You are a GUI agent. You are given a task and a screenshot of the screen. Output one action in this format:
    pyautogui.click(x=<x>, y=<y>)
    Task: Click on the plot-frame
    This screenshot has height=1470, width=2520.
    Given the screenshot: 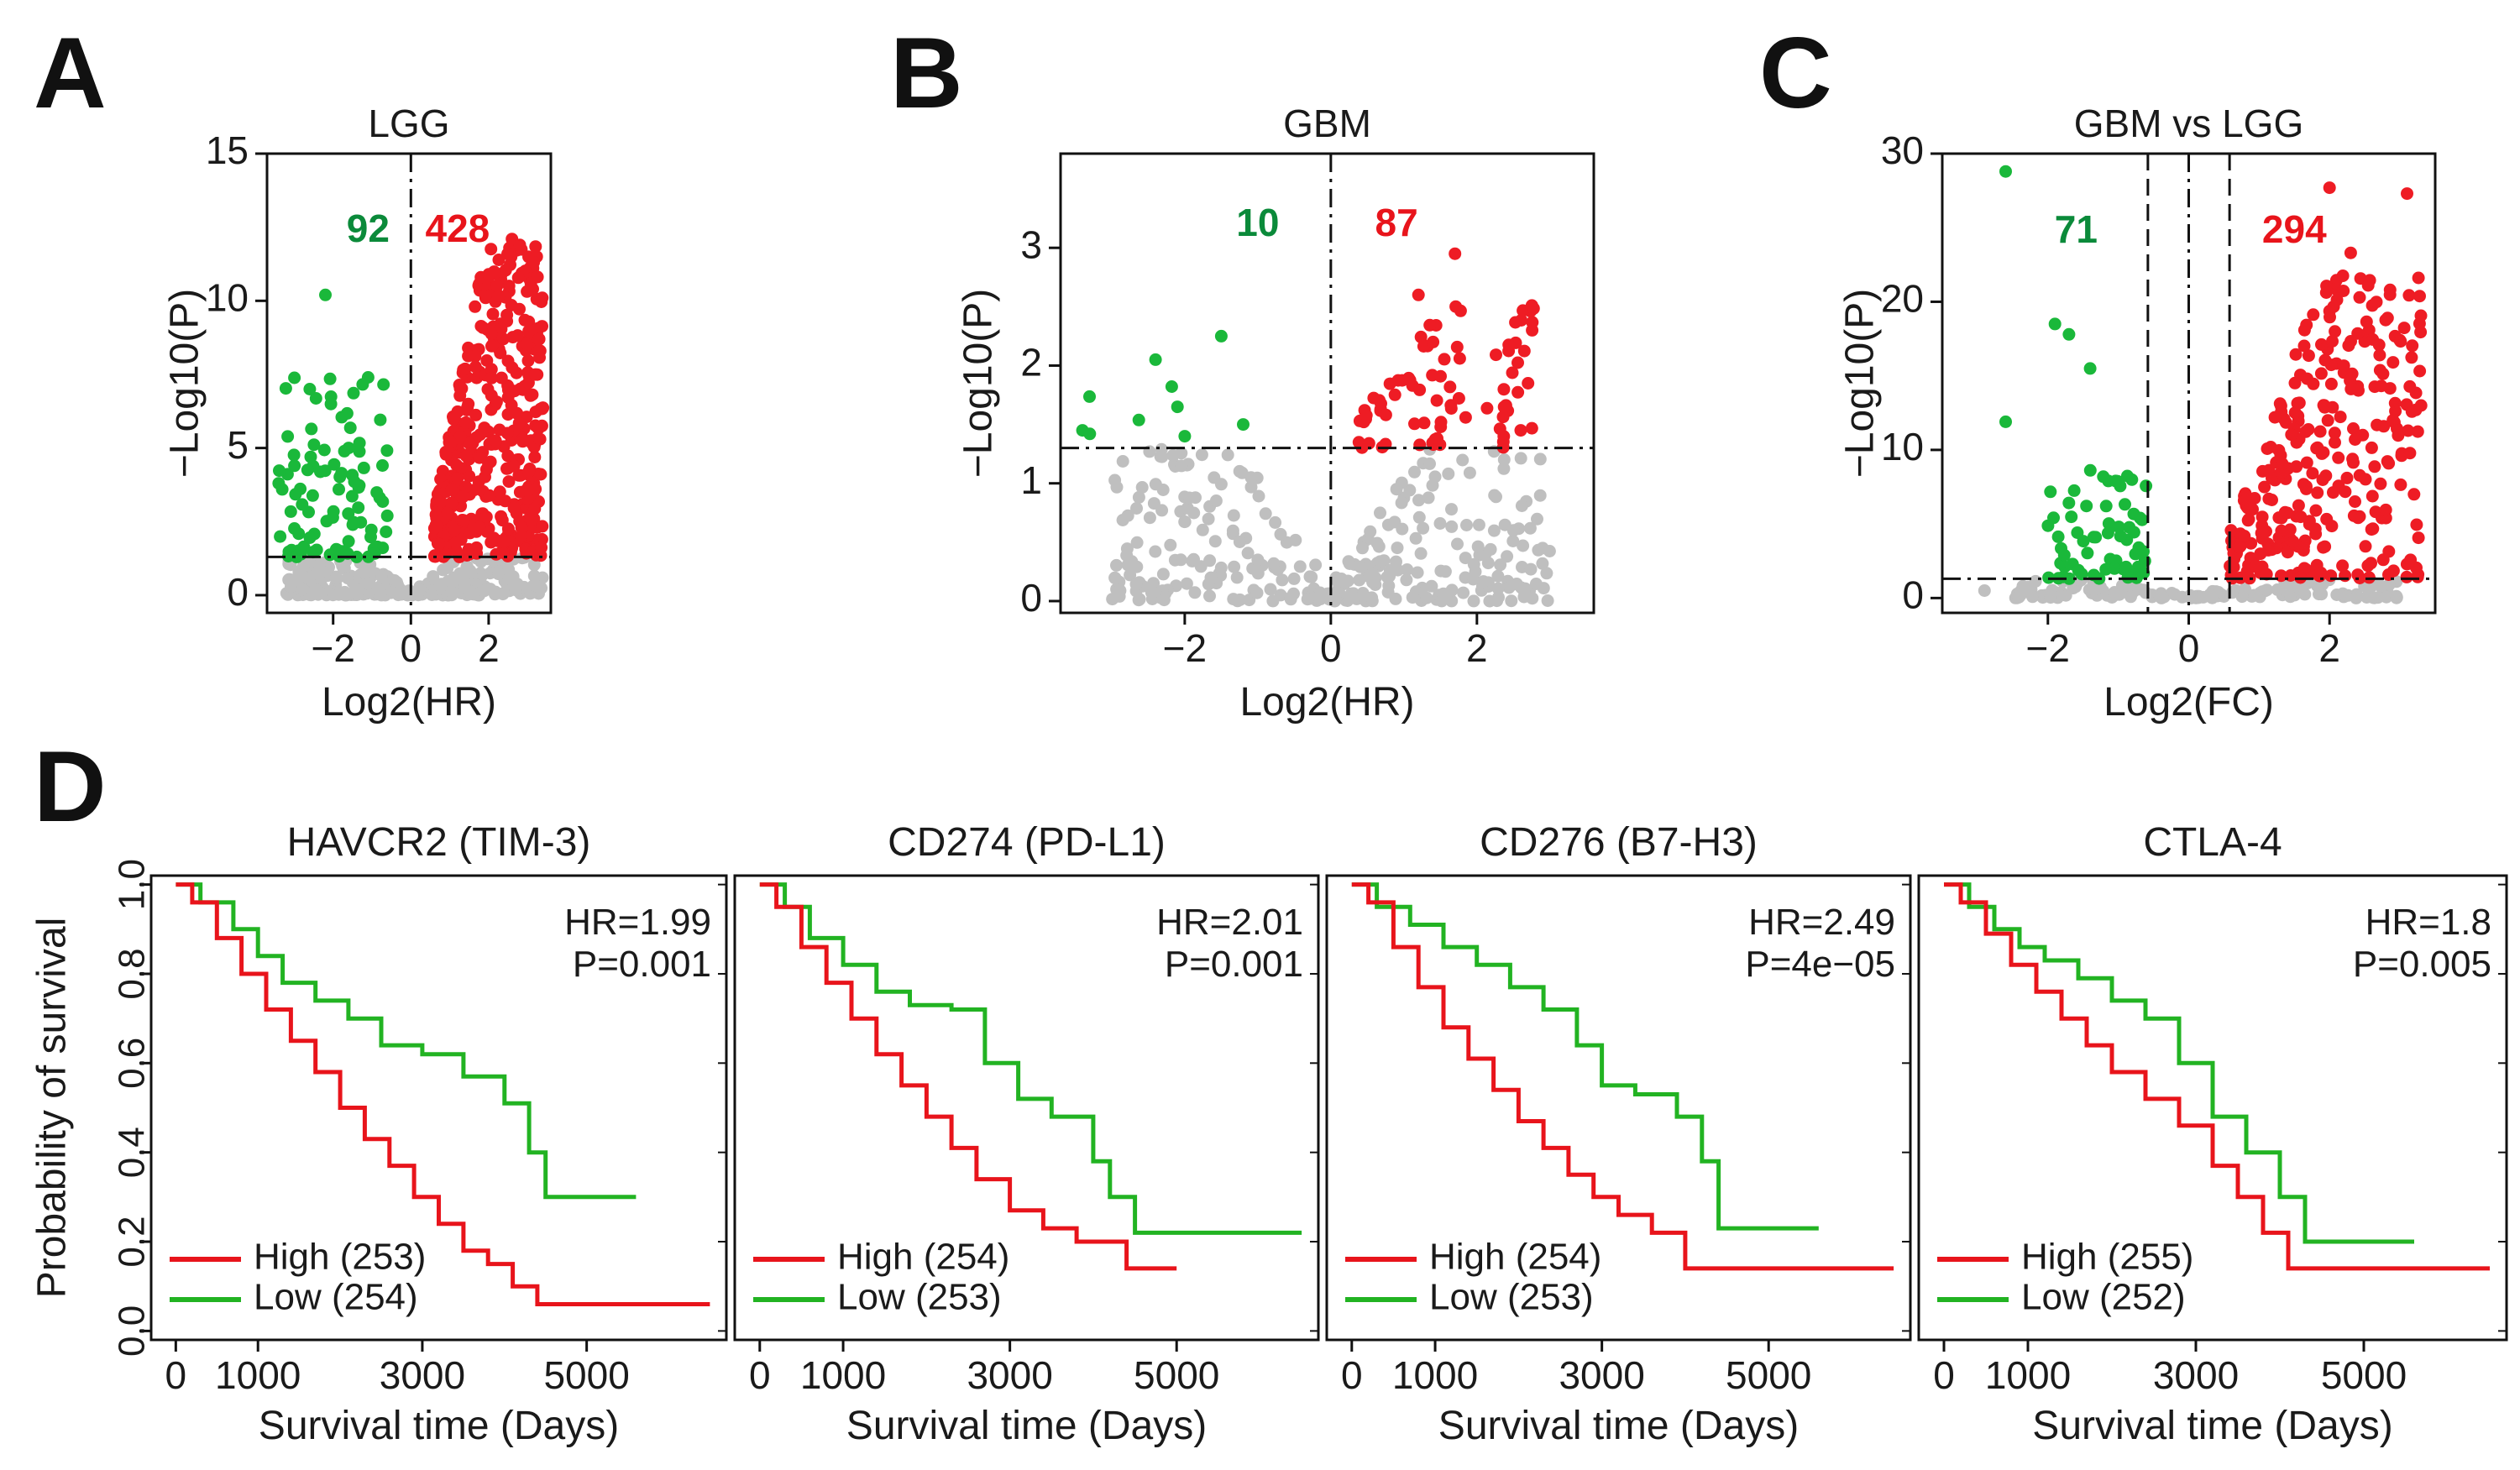 What is the action you would take?
    pyautogui.click(x=1027, y=1108)
    